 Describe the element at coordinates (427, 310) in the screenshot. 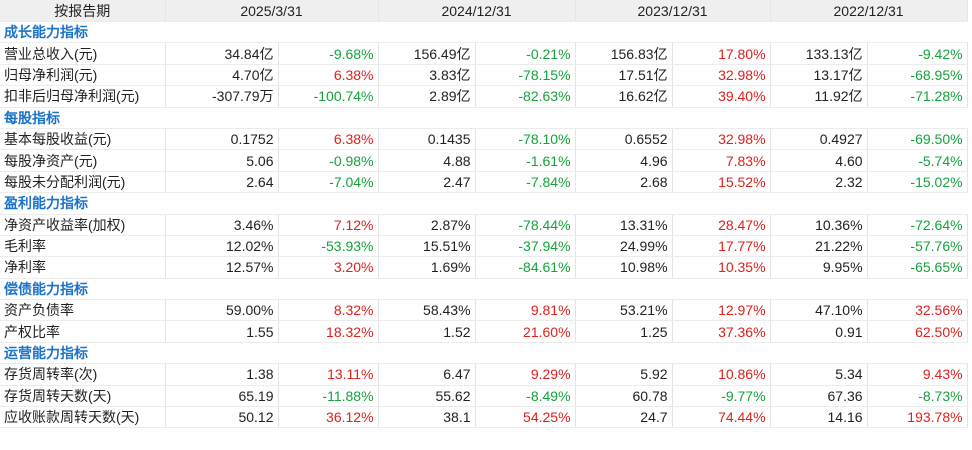

I see `value-cell: 58.43%` at that location.